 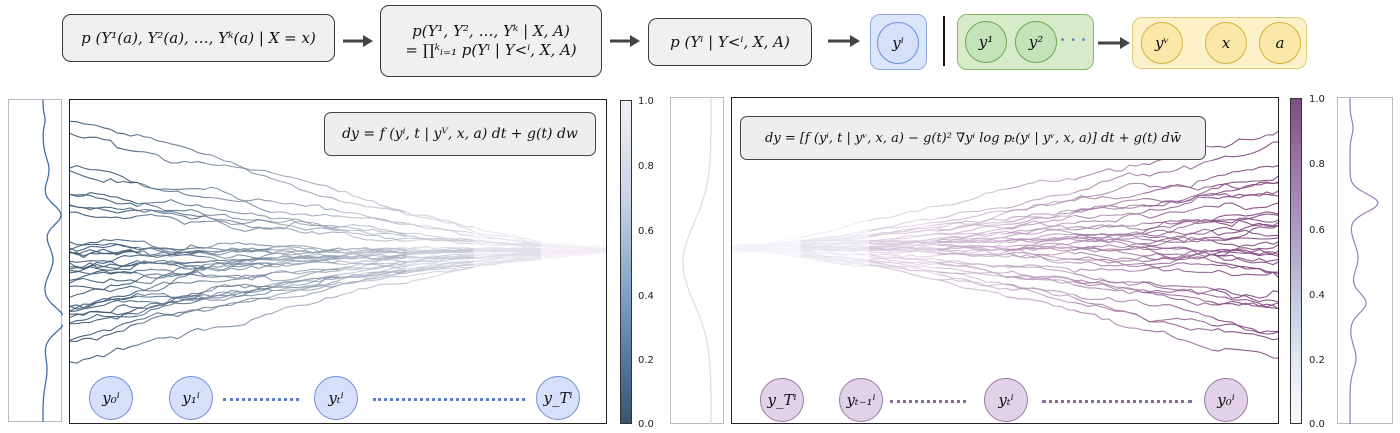 I want to click on target-node: yⁱ, so click(x=898, y=43).